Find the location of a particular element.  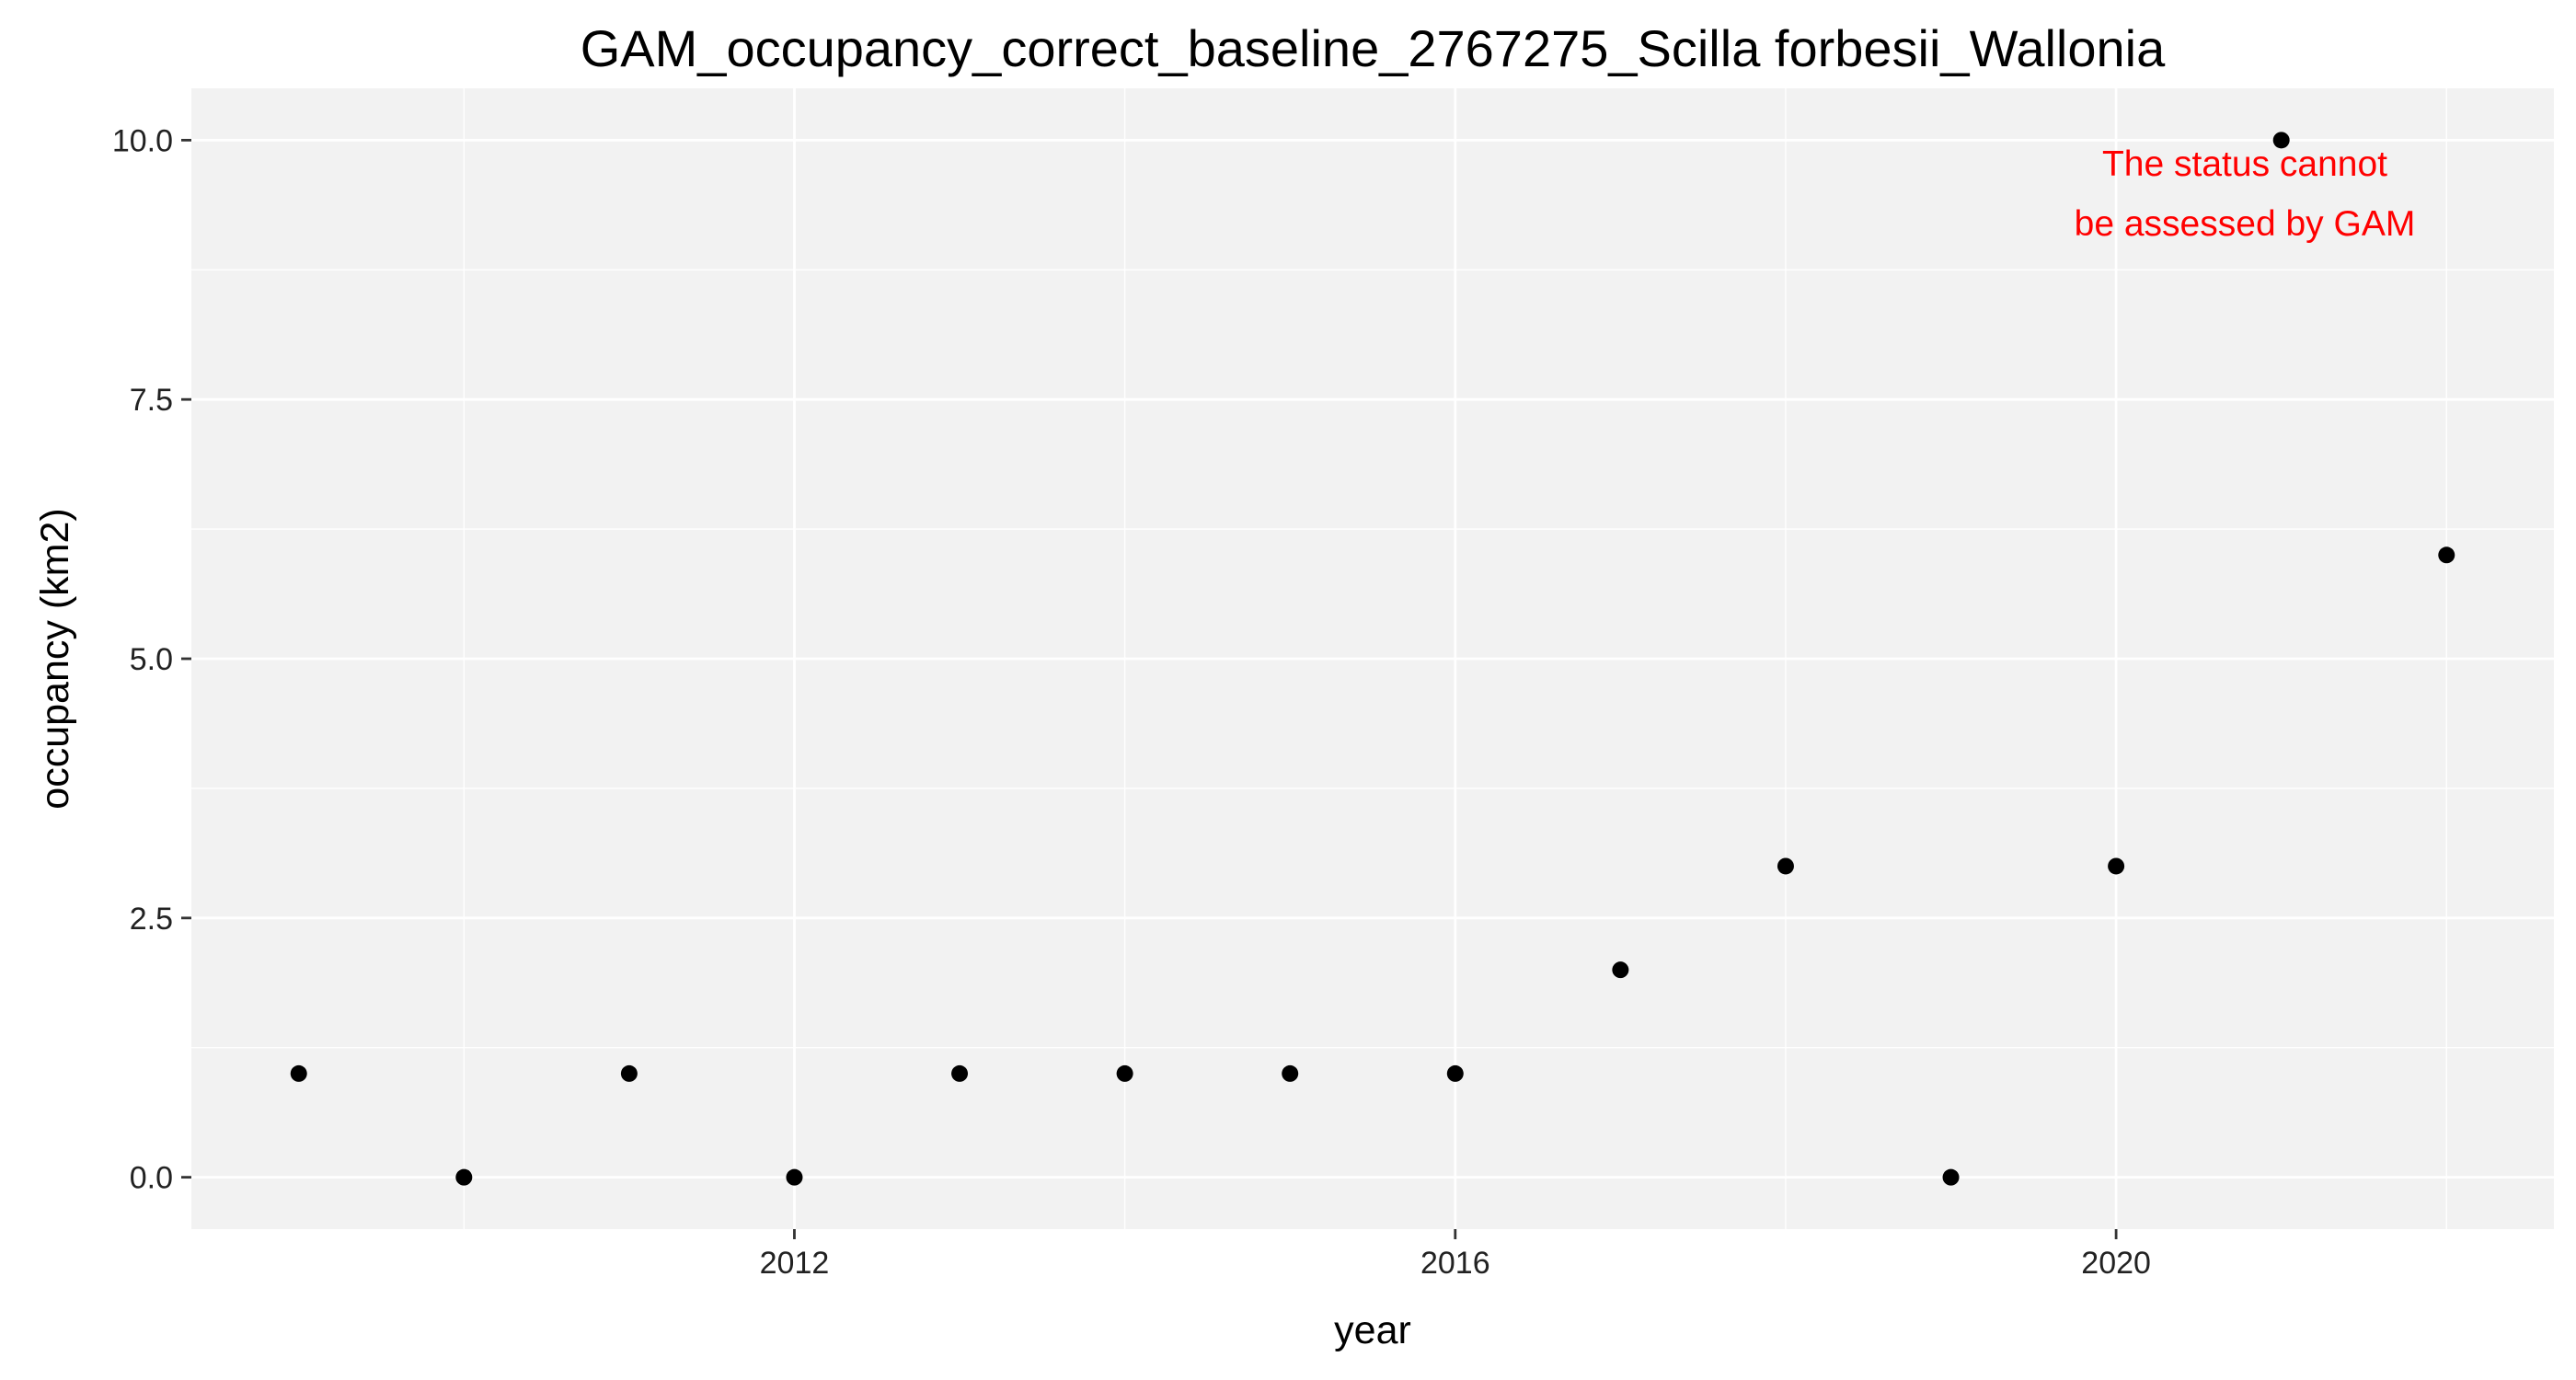

x-tick-label: 2012 is located at coordinates (795, 1263).